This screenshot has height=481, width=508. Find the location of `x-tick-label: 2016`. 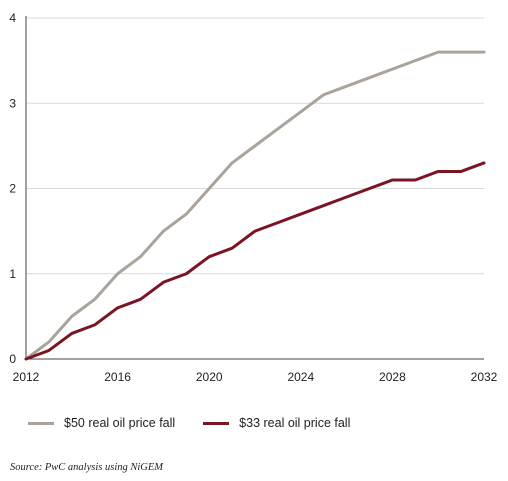

x-tick-label: 2016 is located at coordinates (117, 377).